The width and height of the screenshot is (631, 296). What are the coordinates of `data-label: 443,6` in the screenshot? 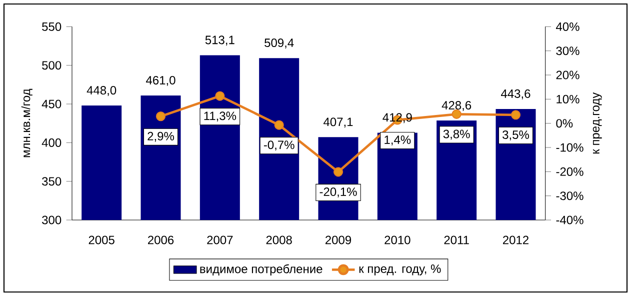 It's located at (515, 94).